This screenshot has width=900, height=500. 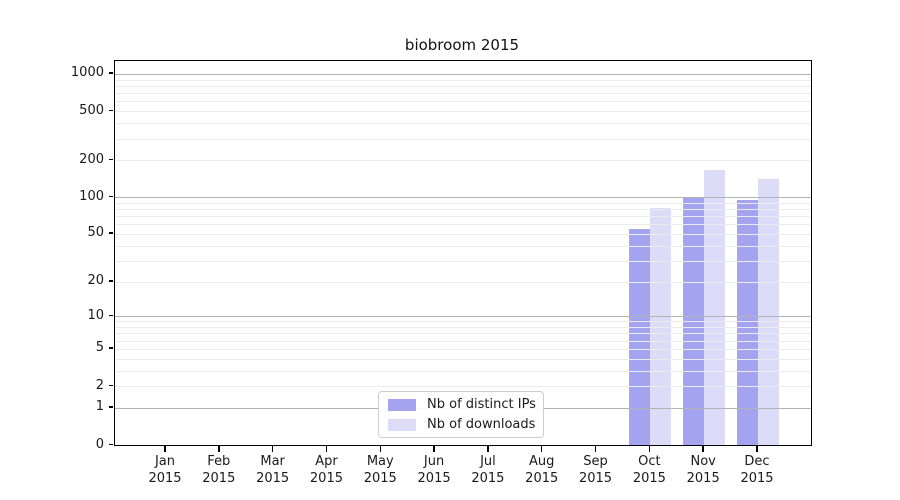 What do you see at coordinates (595, 470) in the screenshot?
I see `x-axis-tick-label: Sep 2015` at bounding box center [595, 470].